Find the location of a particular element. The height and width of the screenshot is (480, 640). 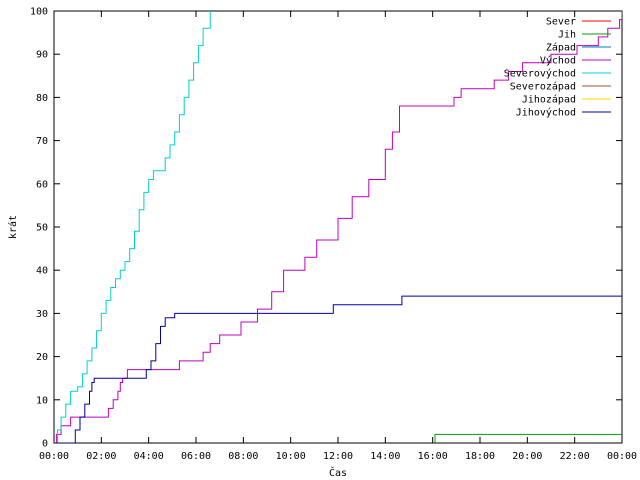

y-tick-label: 50 is located at coordinates (42, 228).